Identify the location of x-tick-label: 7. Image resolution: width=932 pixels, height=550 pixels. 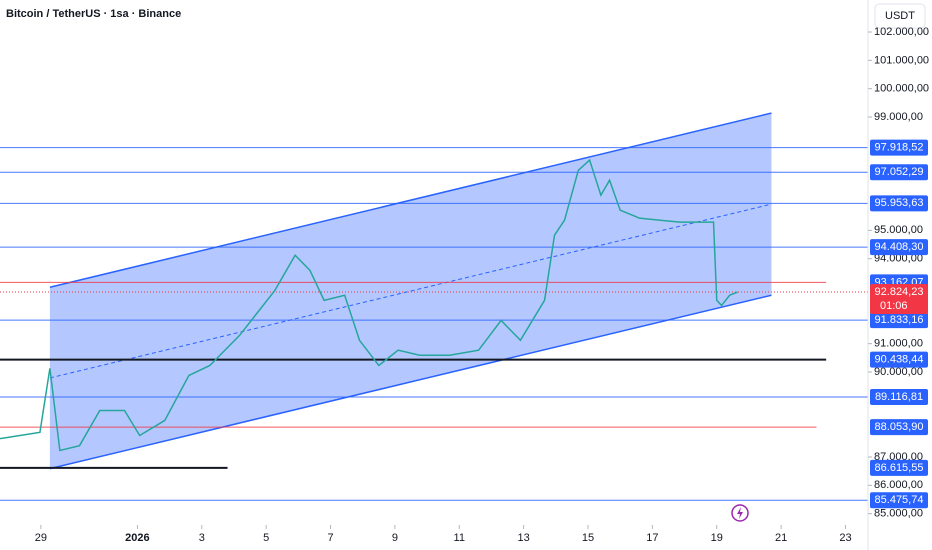
(330, 538).